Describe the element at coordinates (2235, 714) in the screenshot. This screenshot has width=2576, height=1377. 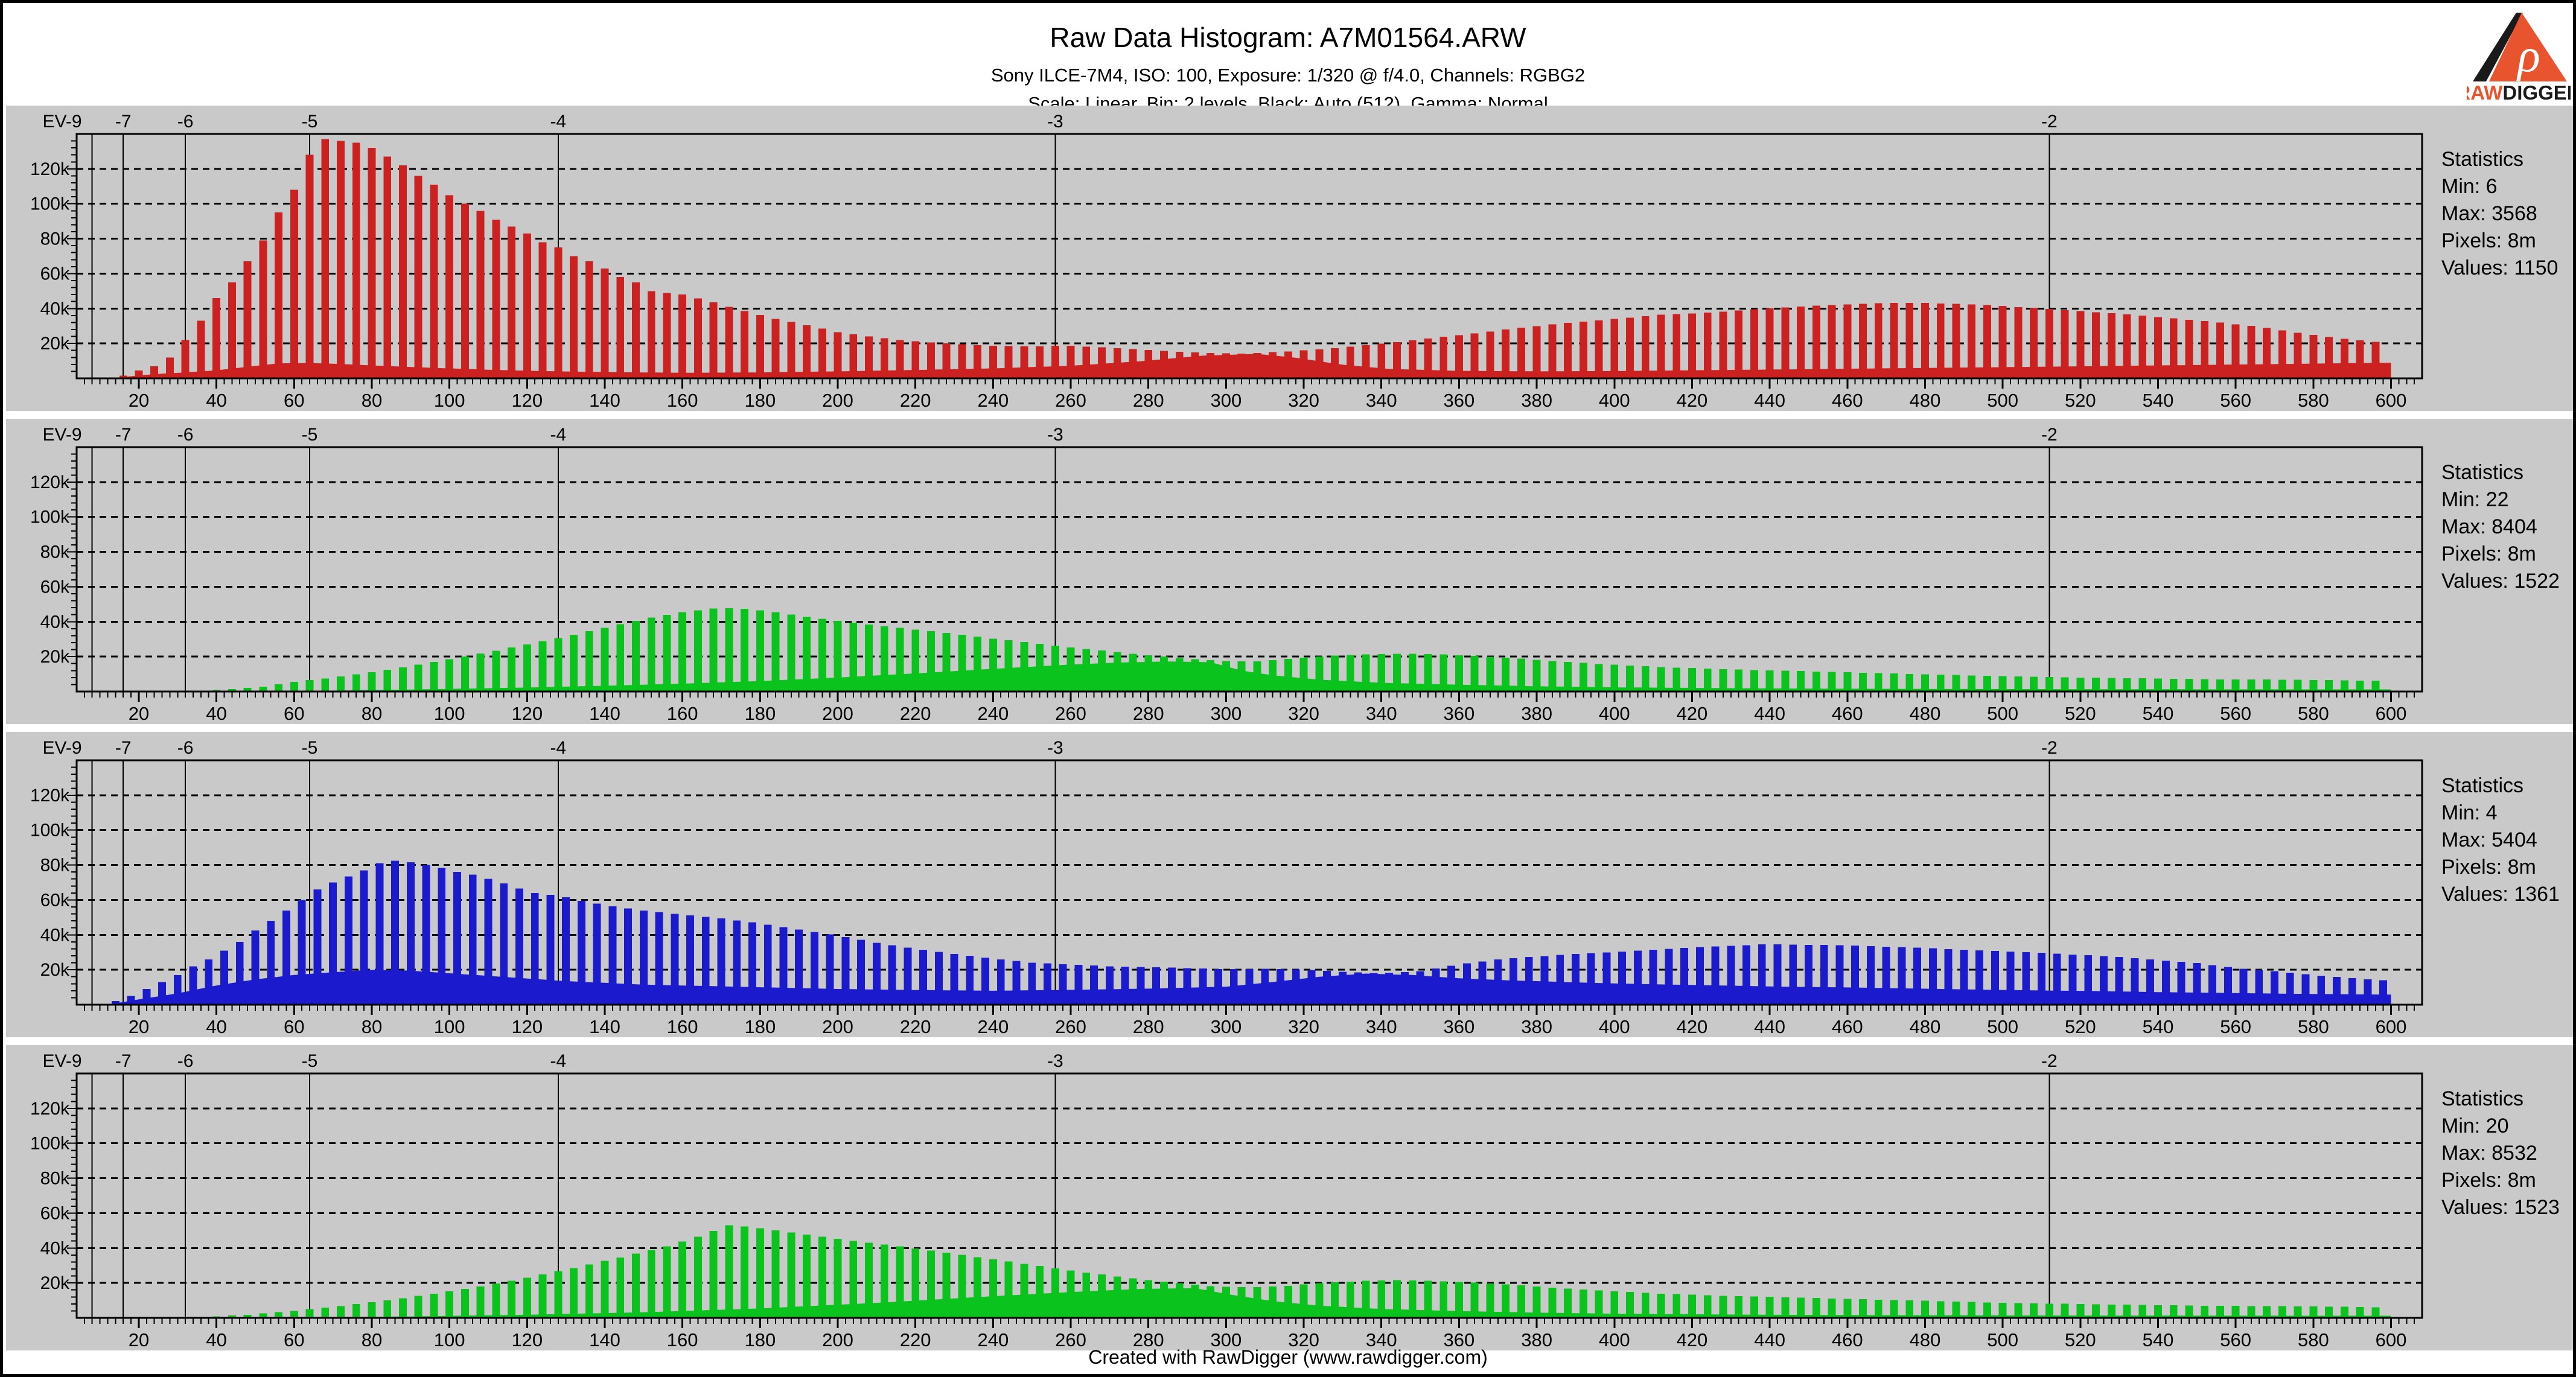
I see `x-tick-label: 560` at that location.